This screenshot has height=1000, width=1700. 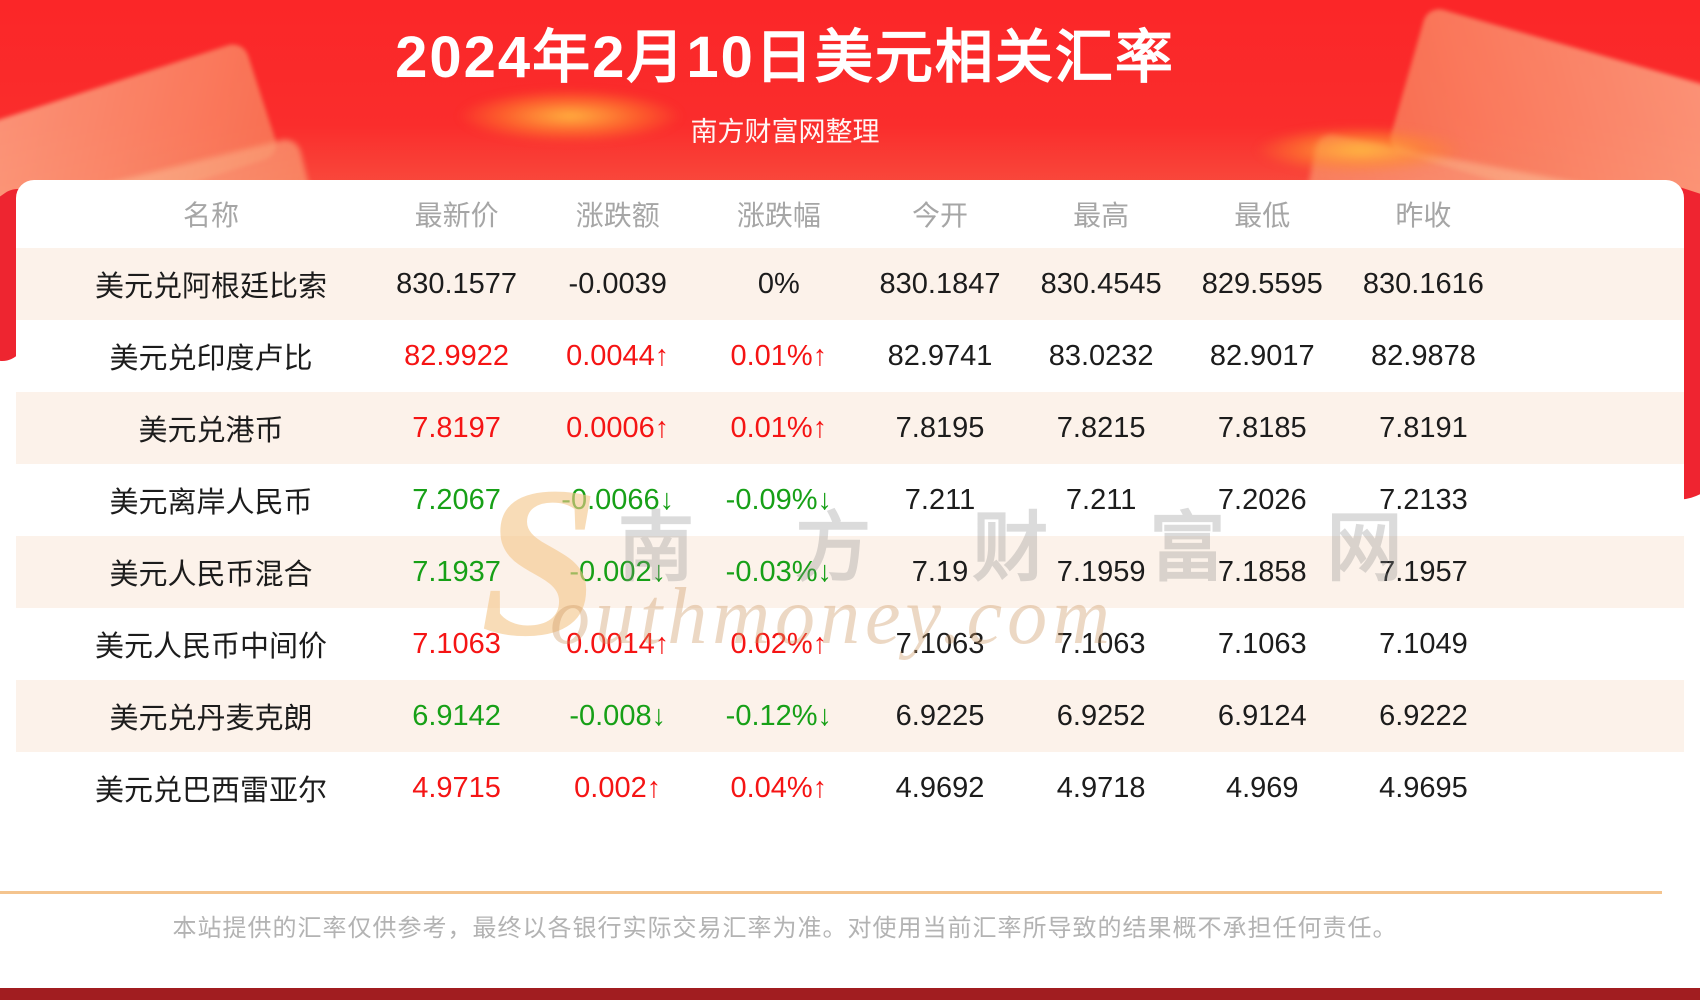 What do you see at coordinates (1262, 643) in the screenshot?
I see `low-price: 7.1063` at bounding box center [1262, 643].